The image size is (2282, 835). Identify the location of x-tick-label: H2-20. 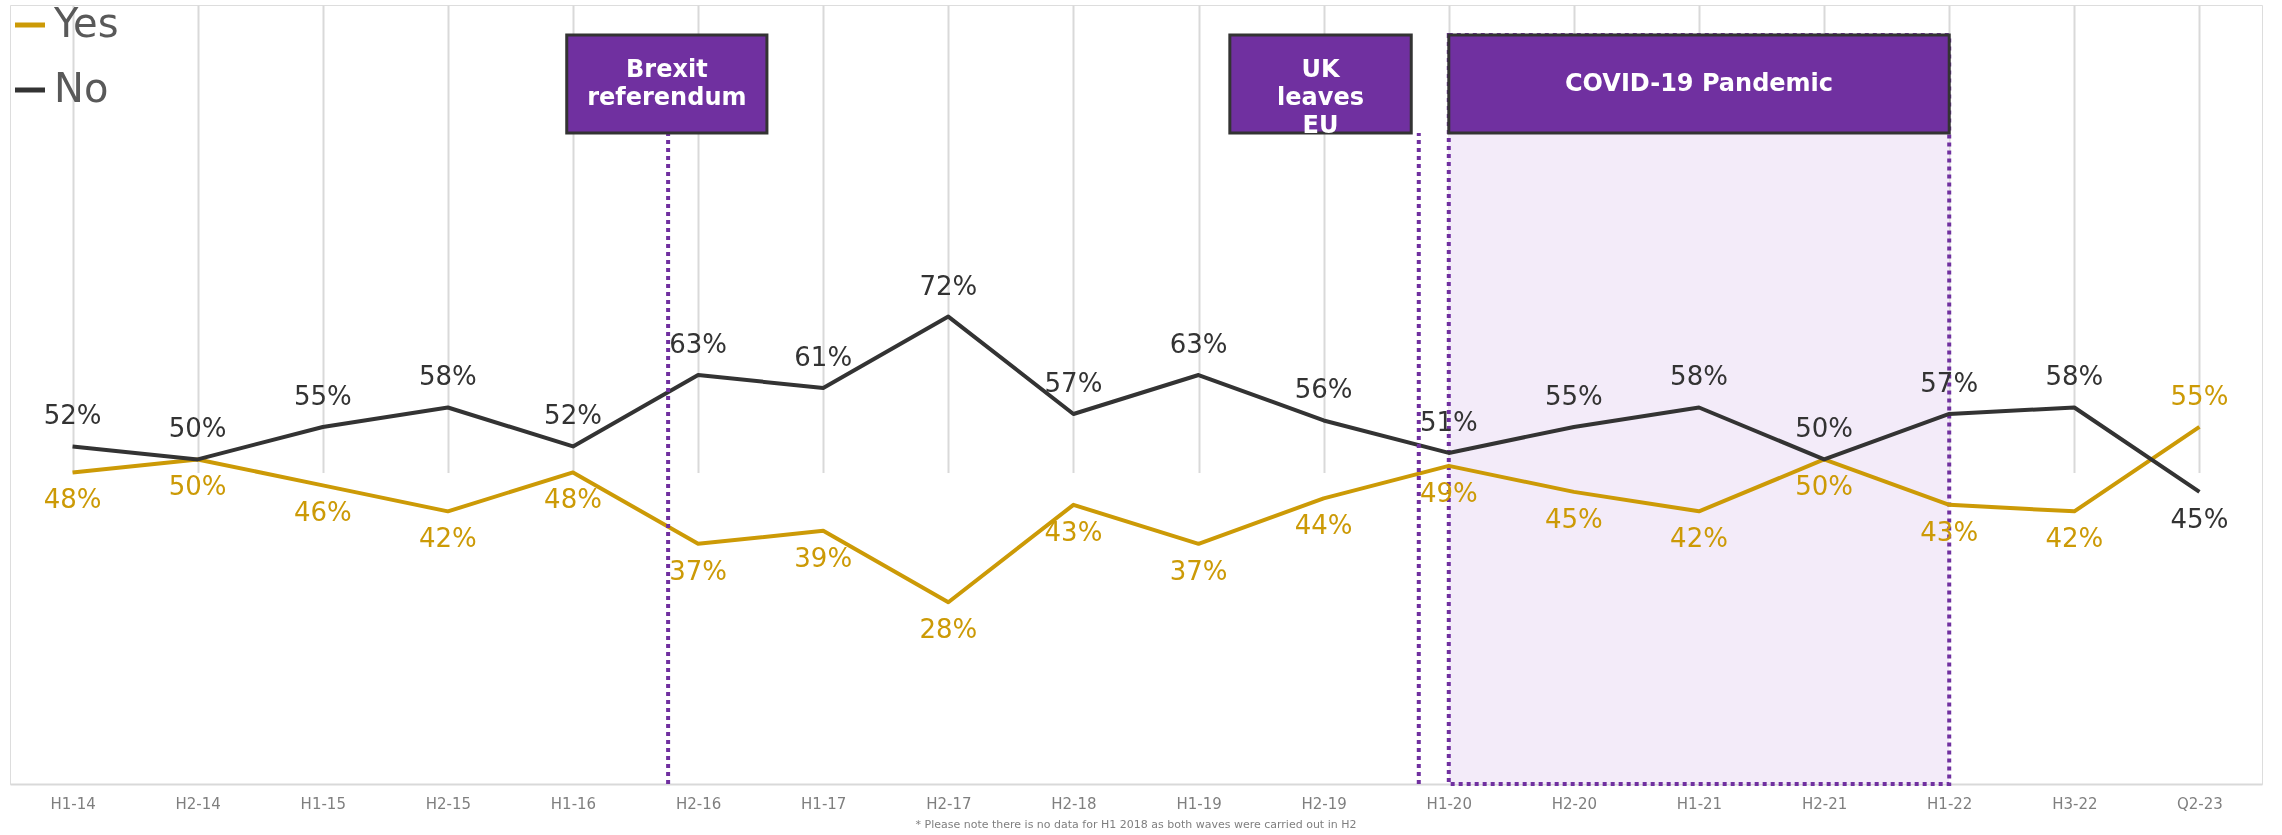
(1574, 803).